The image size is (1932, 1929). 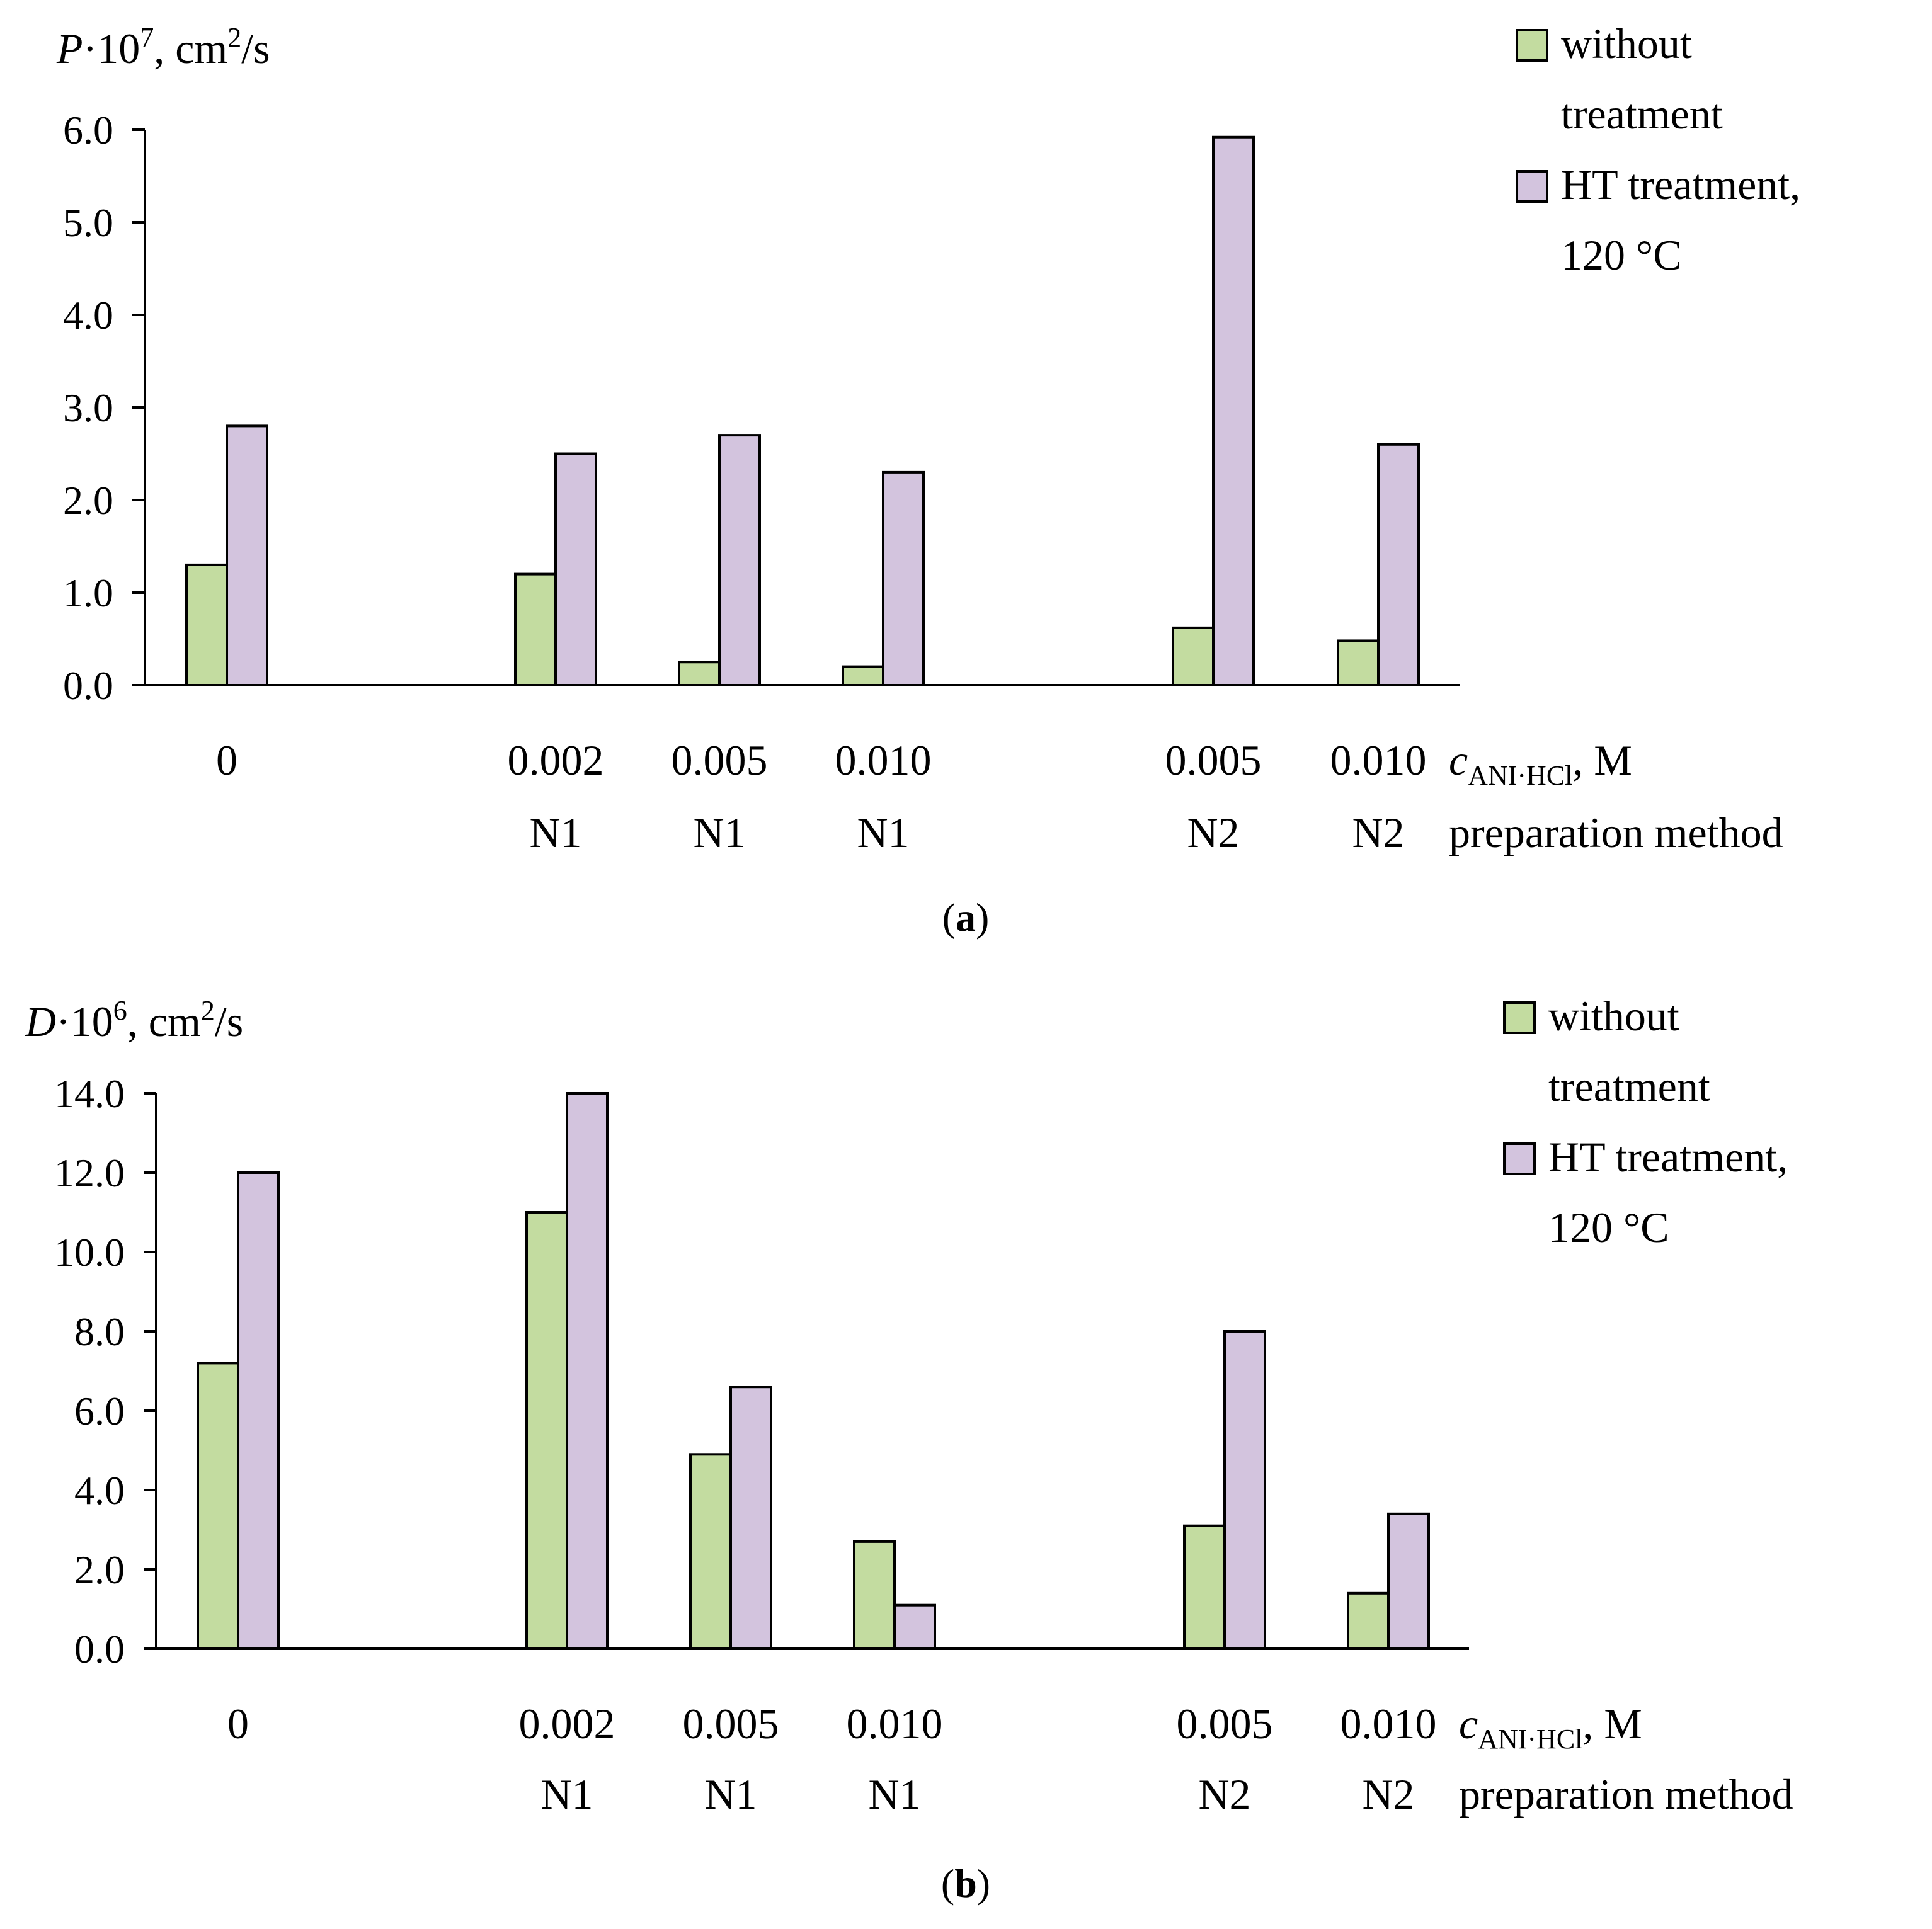 I want to click on y-tick-label: 12.0, so click(x=89, y=1173).